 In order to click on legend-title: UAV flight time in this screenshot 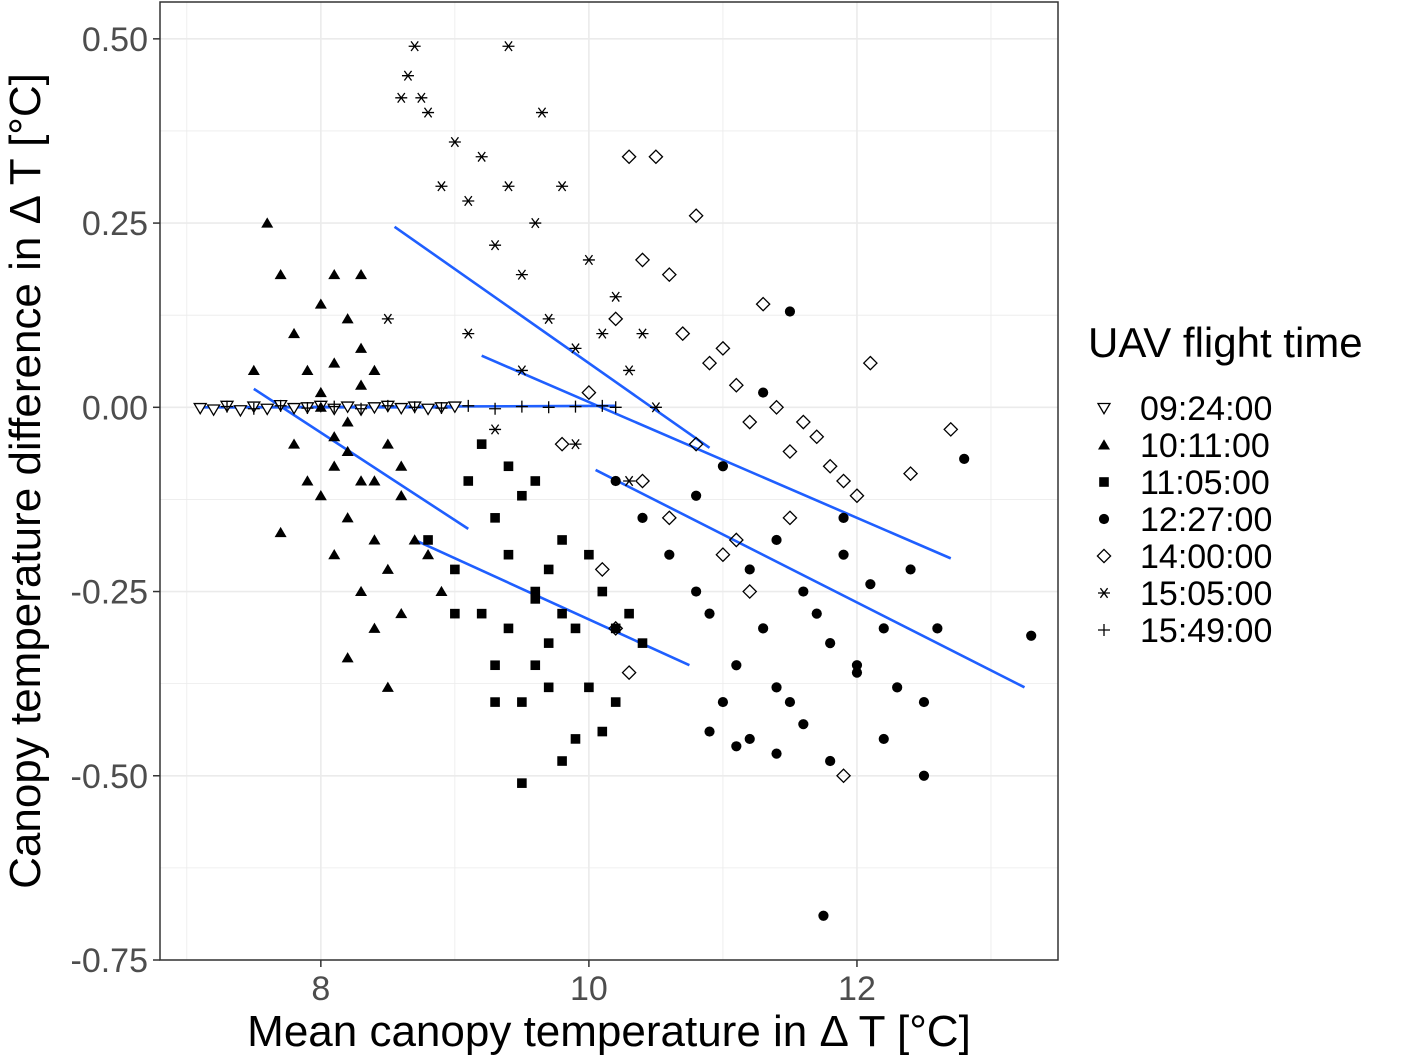, I will do `click(1225, 342)`.